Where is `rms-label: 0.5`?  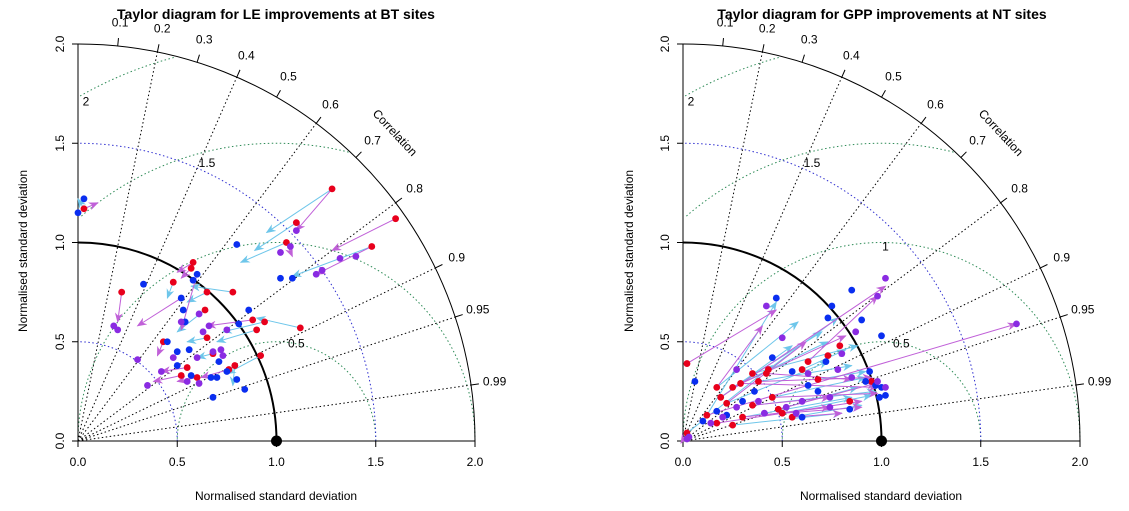
rms-label: 0.5 is located at coordinates (296, 344).